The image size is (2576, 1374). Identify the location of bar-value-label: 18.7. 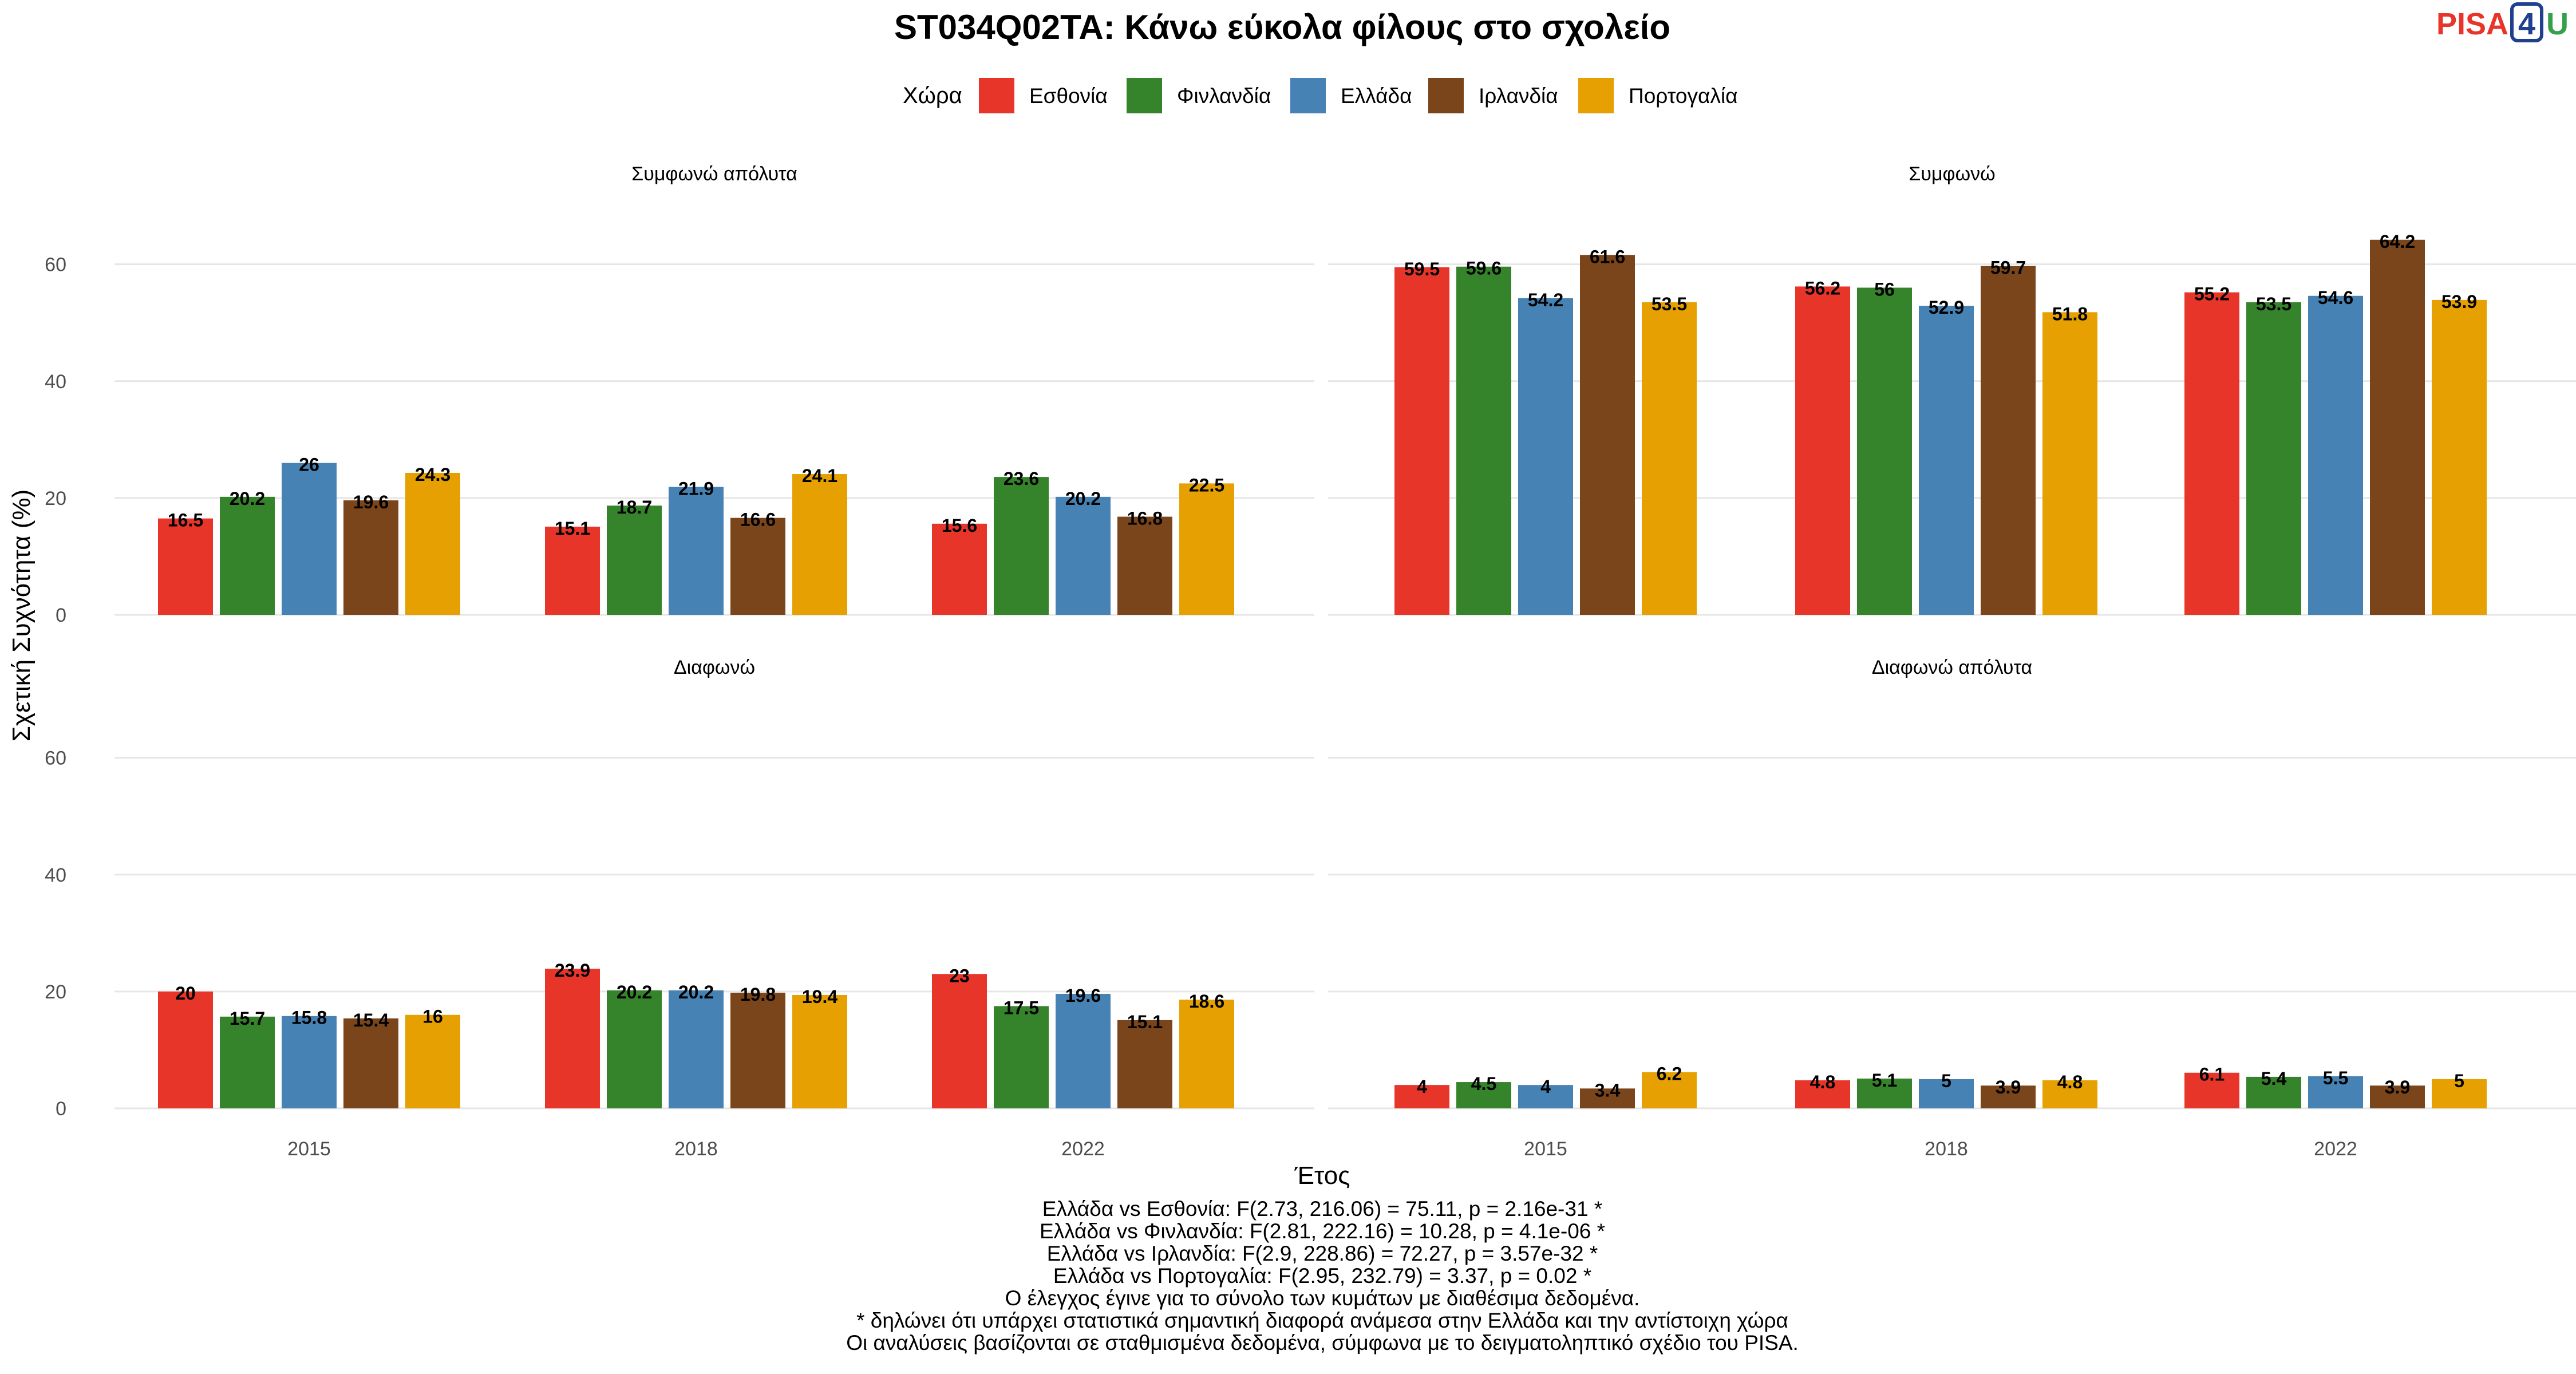
(634, 508).